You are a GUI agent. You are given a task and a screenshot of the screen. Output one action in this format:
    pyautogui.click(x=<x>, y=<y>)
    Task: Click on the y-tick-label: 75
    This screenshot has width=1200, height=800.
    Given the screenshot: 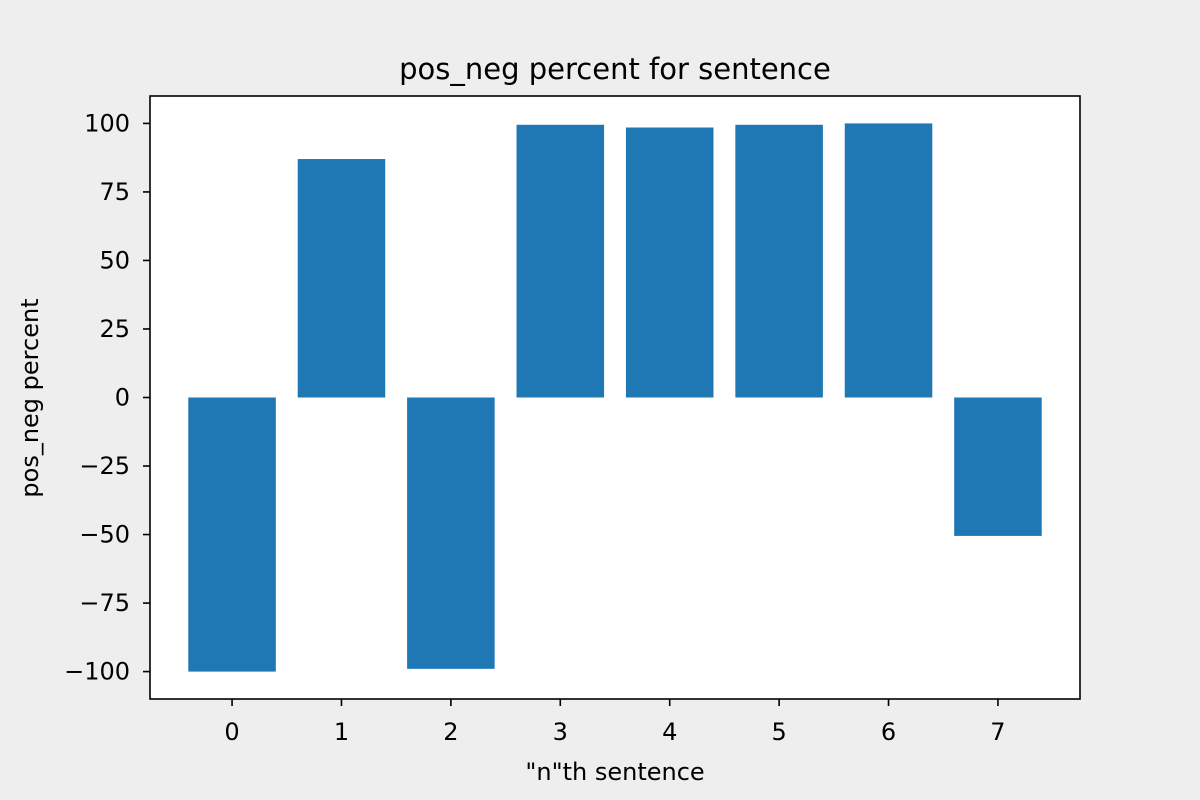 What is the action you would take?
    pyautogui.click(x=114, y=192)
    